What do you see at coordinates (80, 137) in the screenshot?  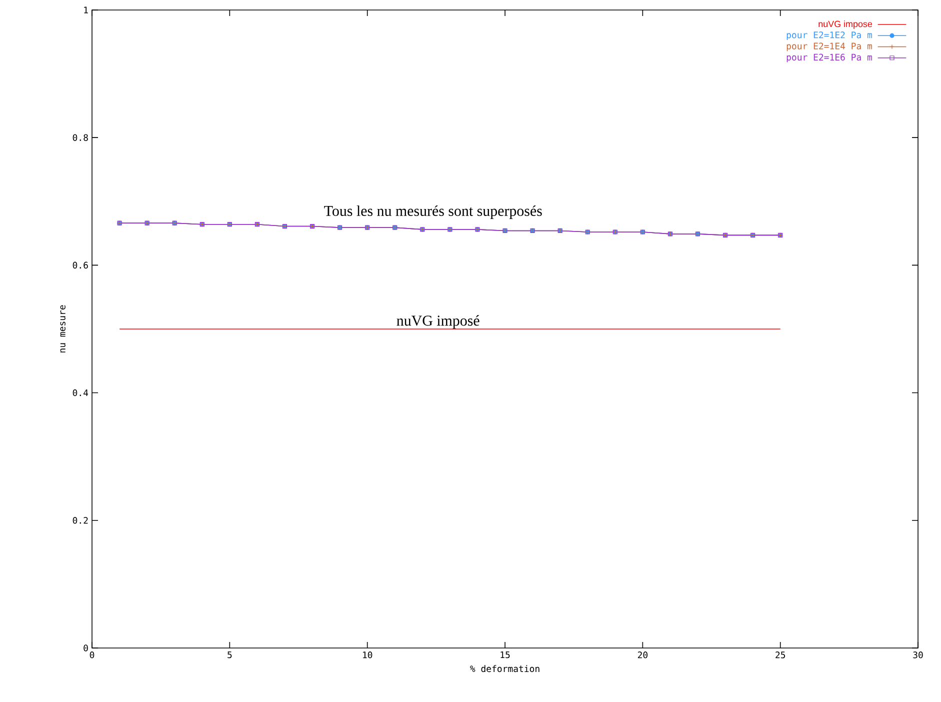 I see `y-tick-label: 0.8` at bounding box center [80, 137].